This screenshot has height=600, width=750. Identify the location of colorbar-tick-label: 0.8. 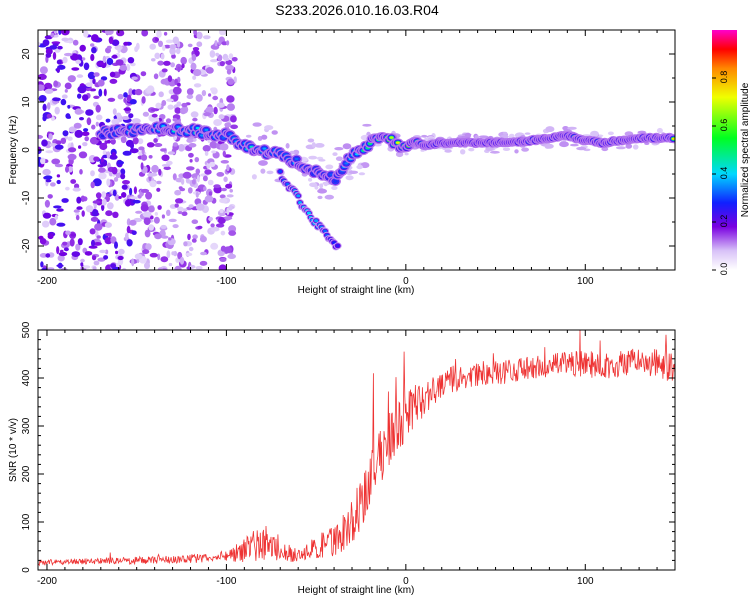
(724, 77).